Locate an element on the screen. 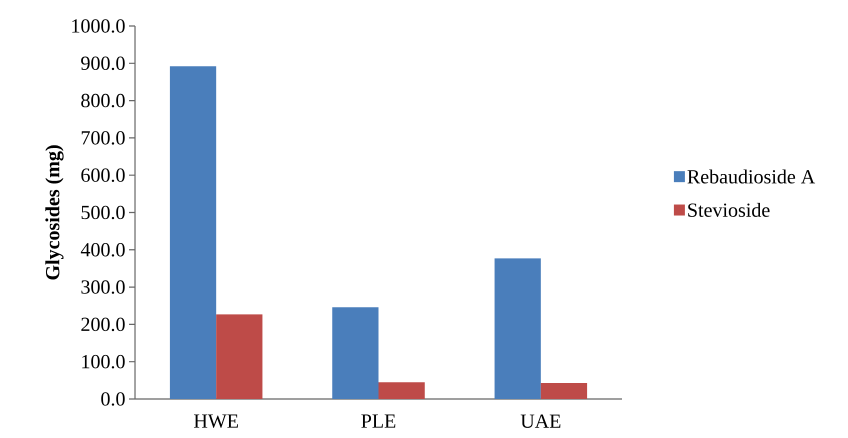  x-tick-label: HWE is located at coordinates (216, 421).